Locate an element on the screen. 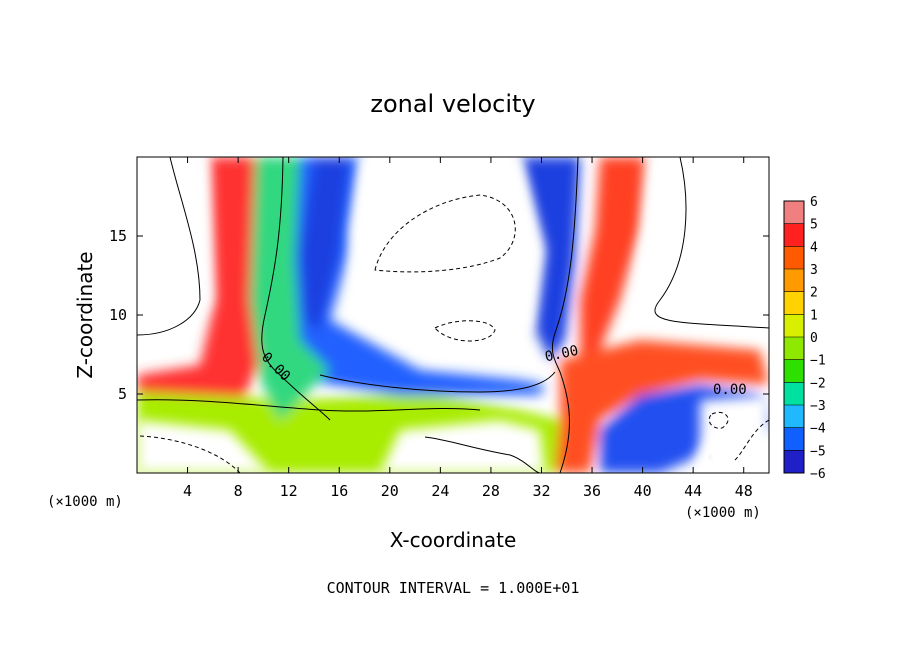 This screenshot has width=904, height=654. field-zero-left is located at coordinates (290, 288).